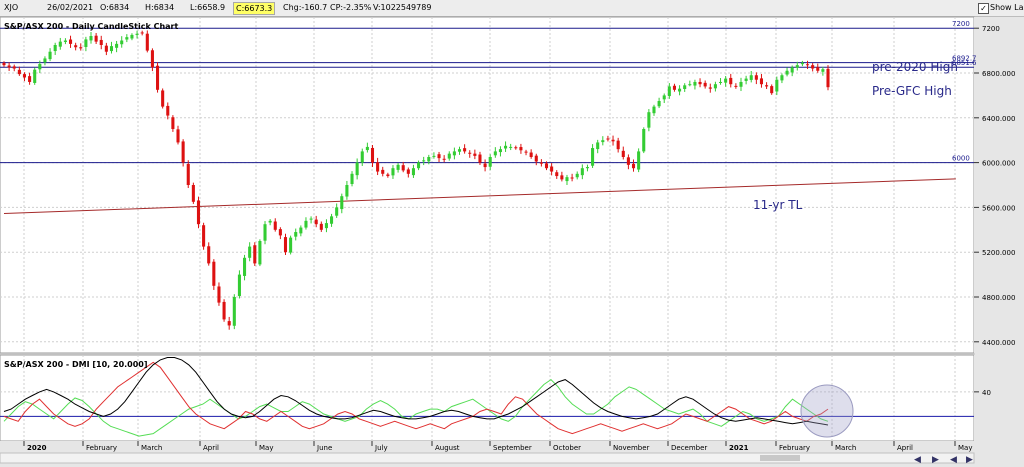  I want to click on x-tick-label: December, so click(689, 448).